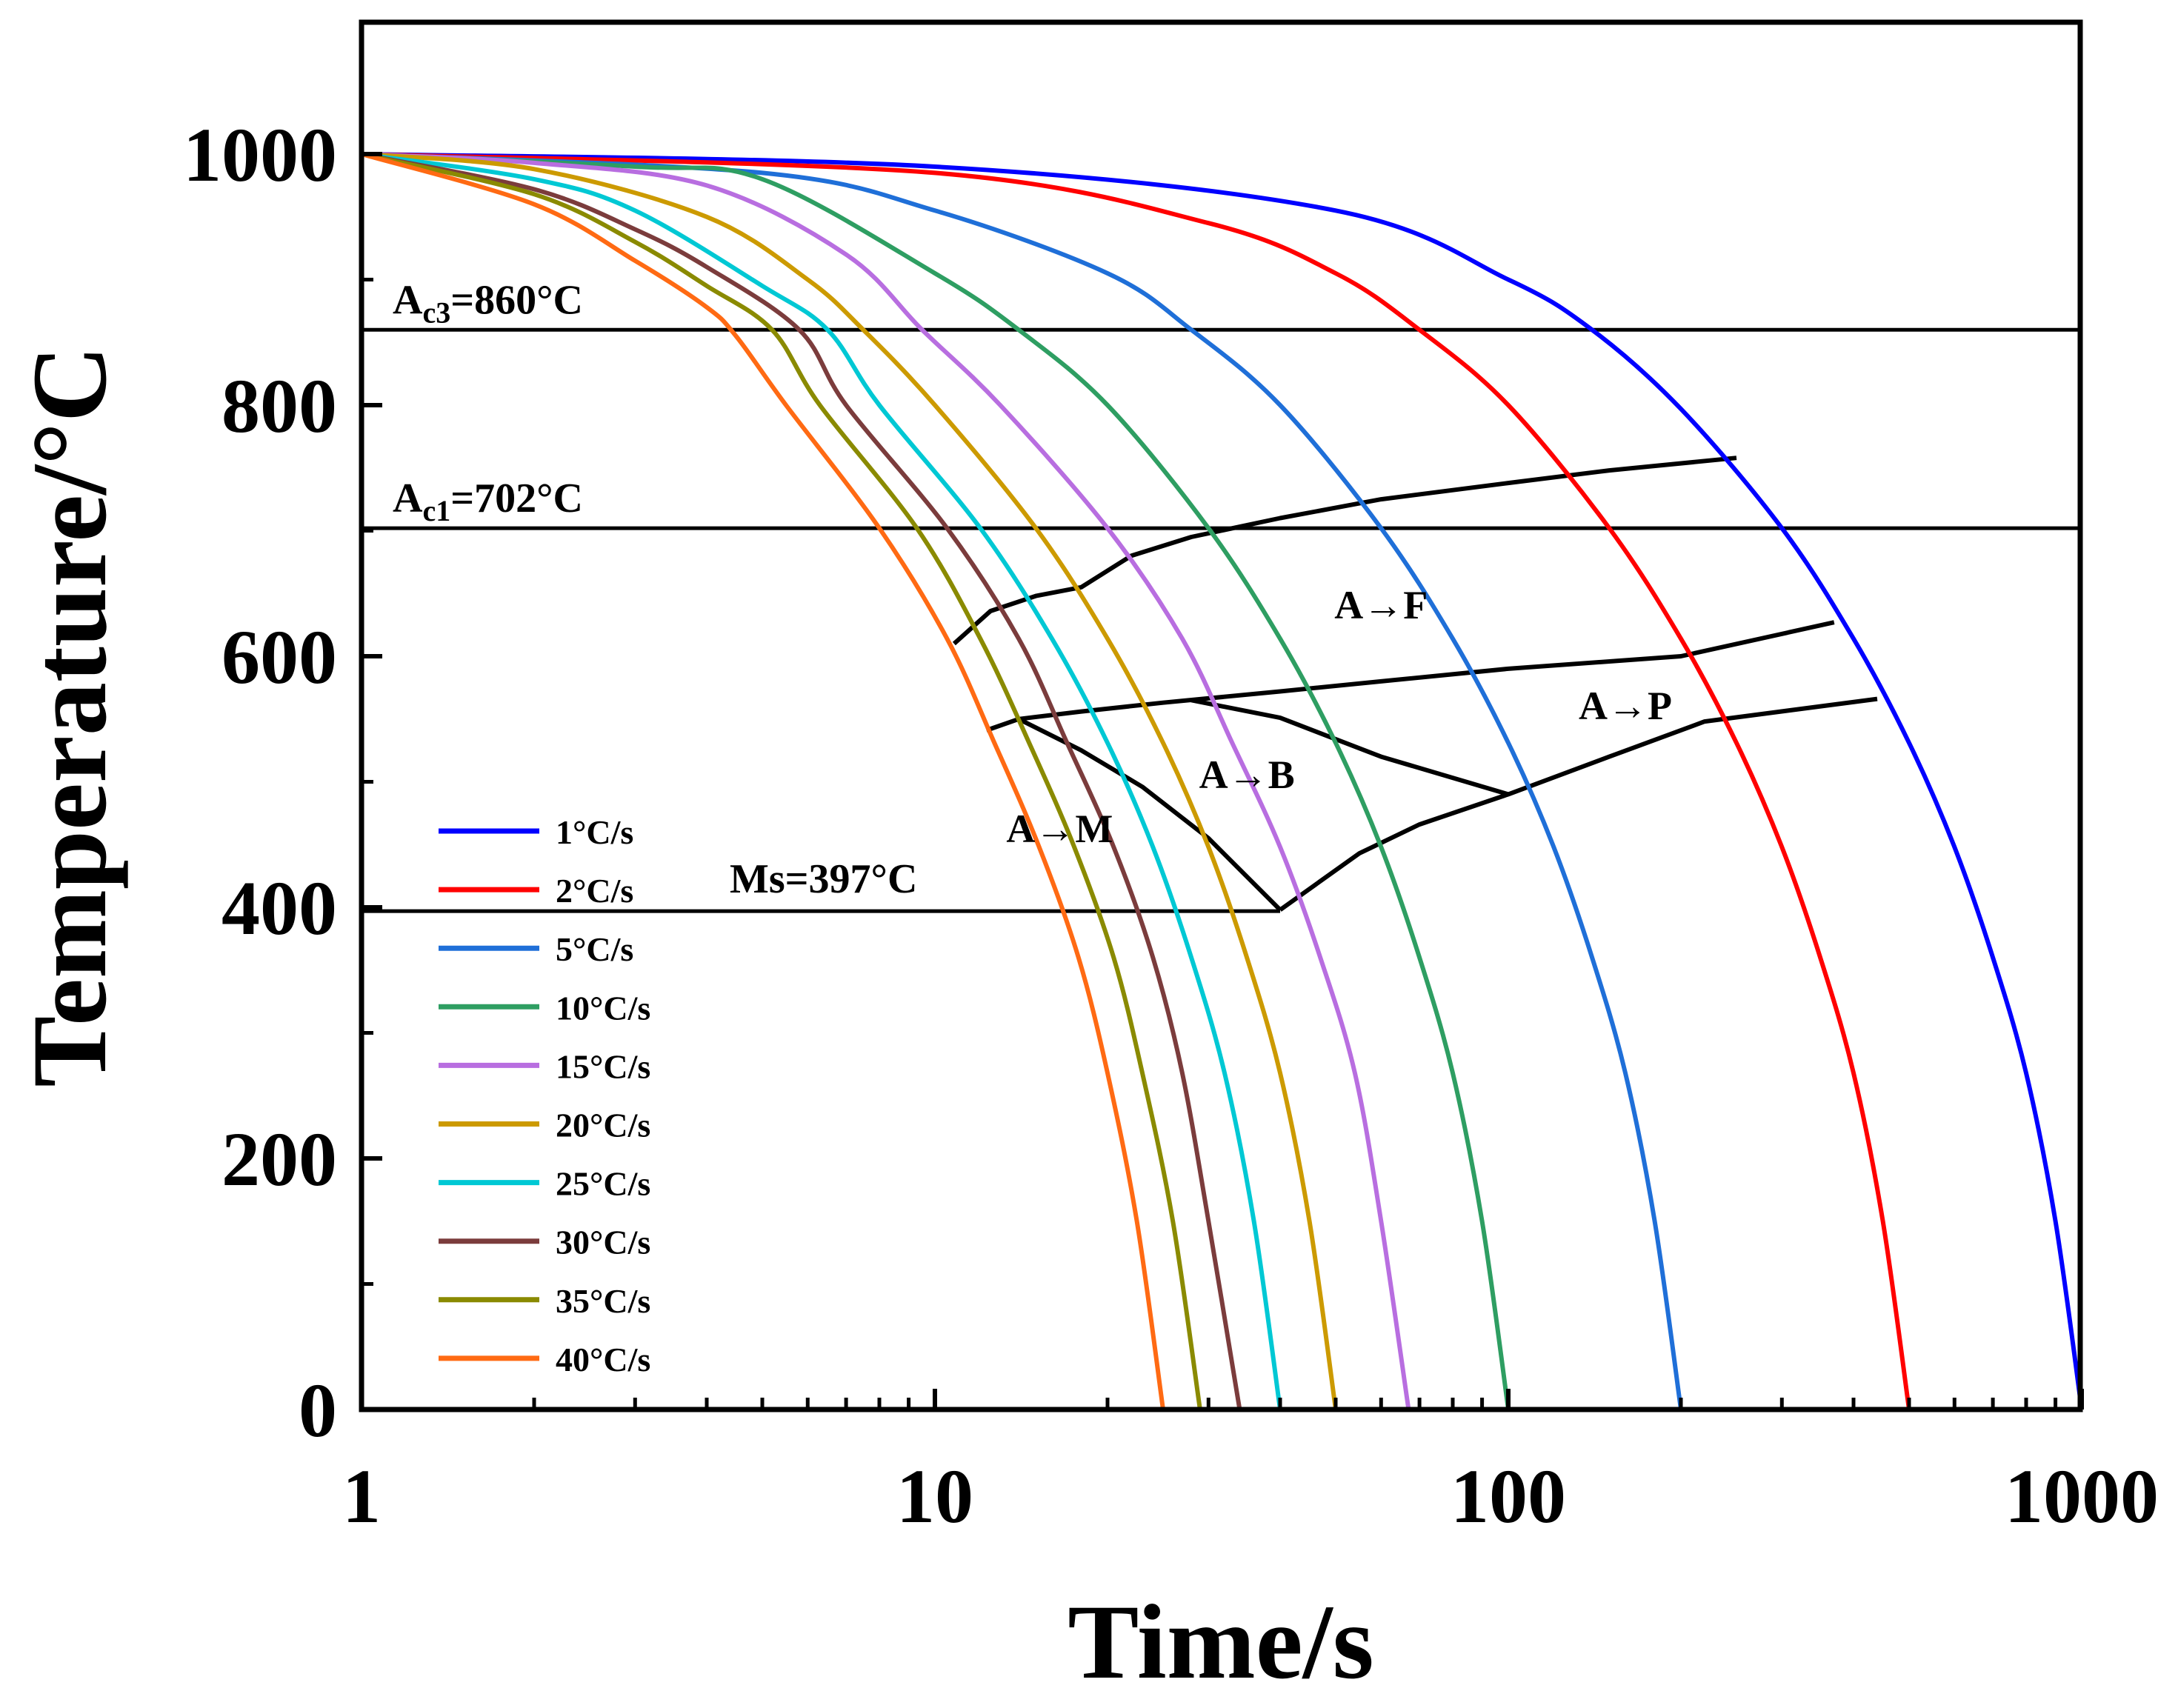  What do you see at coordinates (279, 657) in the screenshot?
I see `y-tick-label: 600` at bounding box center [279, 657].